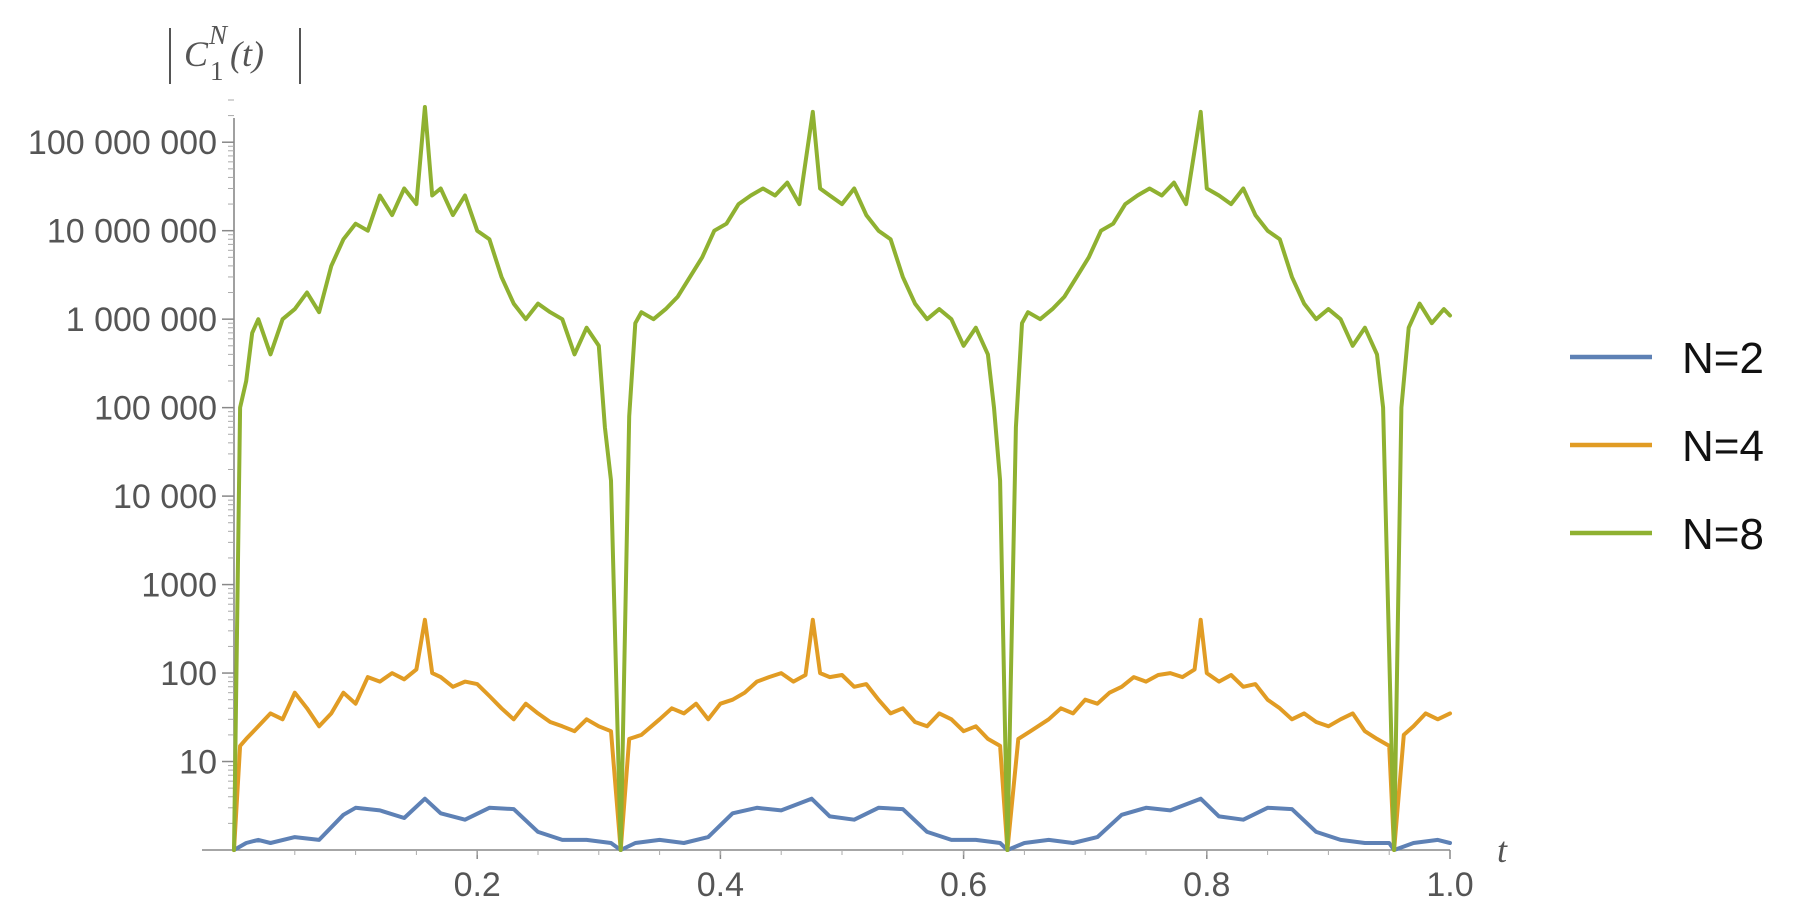 This screenshot has height=909, width=1800. I want to click on y-tick-label: 100 000 000, so click(122, 143).